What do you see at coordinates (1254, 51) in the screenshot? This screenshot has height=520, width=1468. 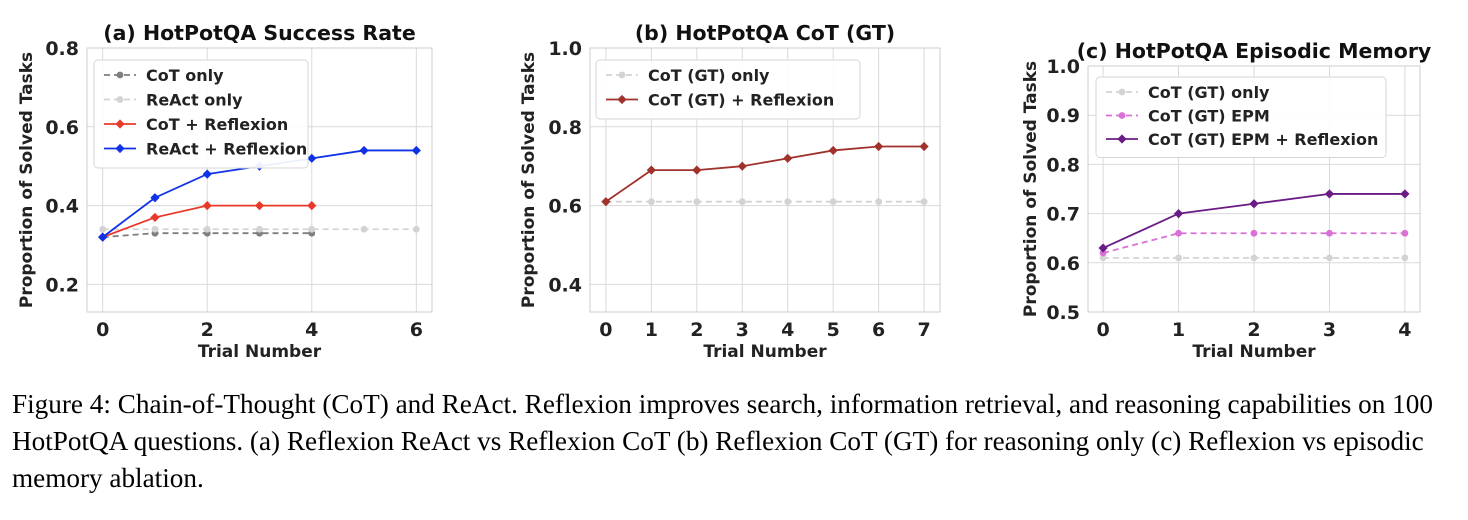 I see `chart-title: (c) HotPotQA Episodic Memory` at bounding box center [1254, 51].